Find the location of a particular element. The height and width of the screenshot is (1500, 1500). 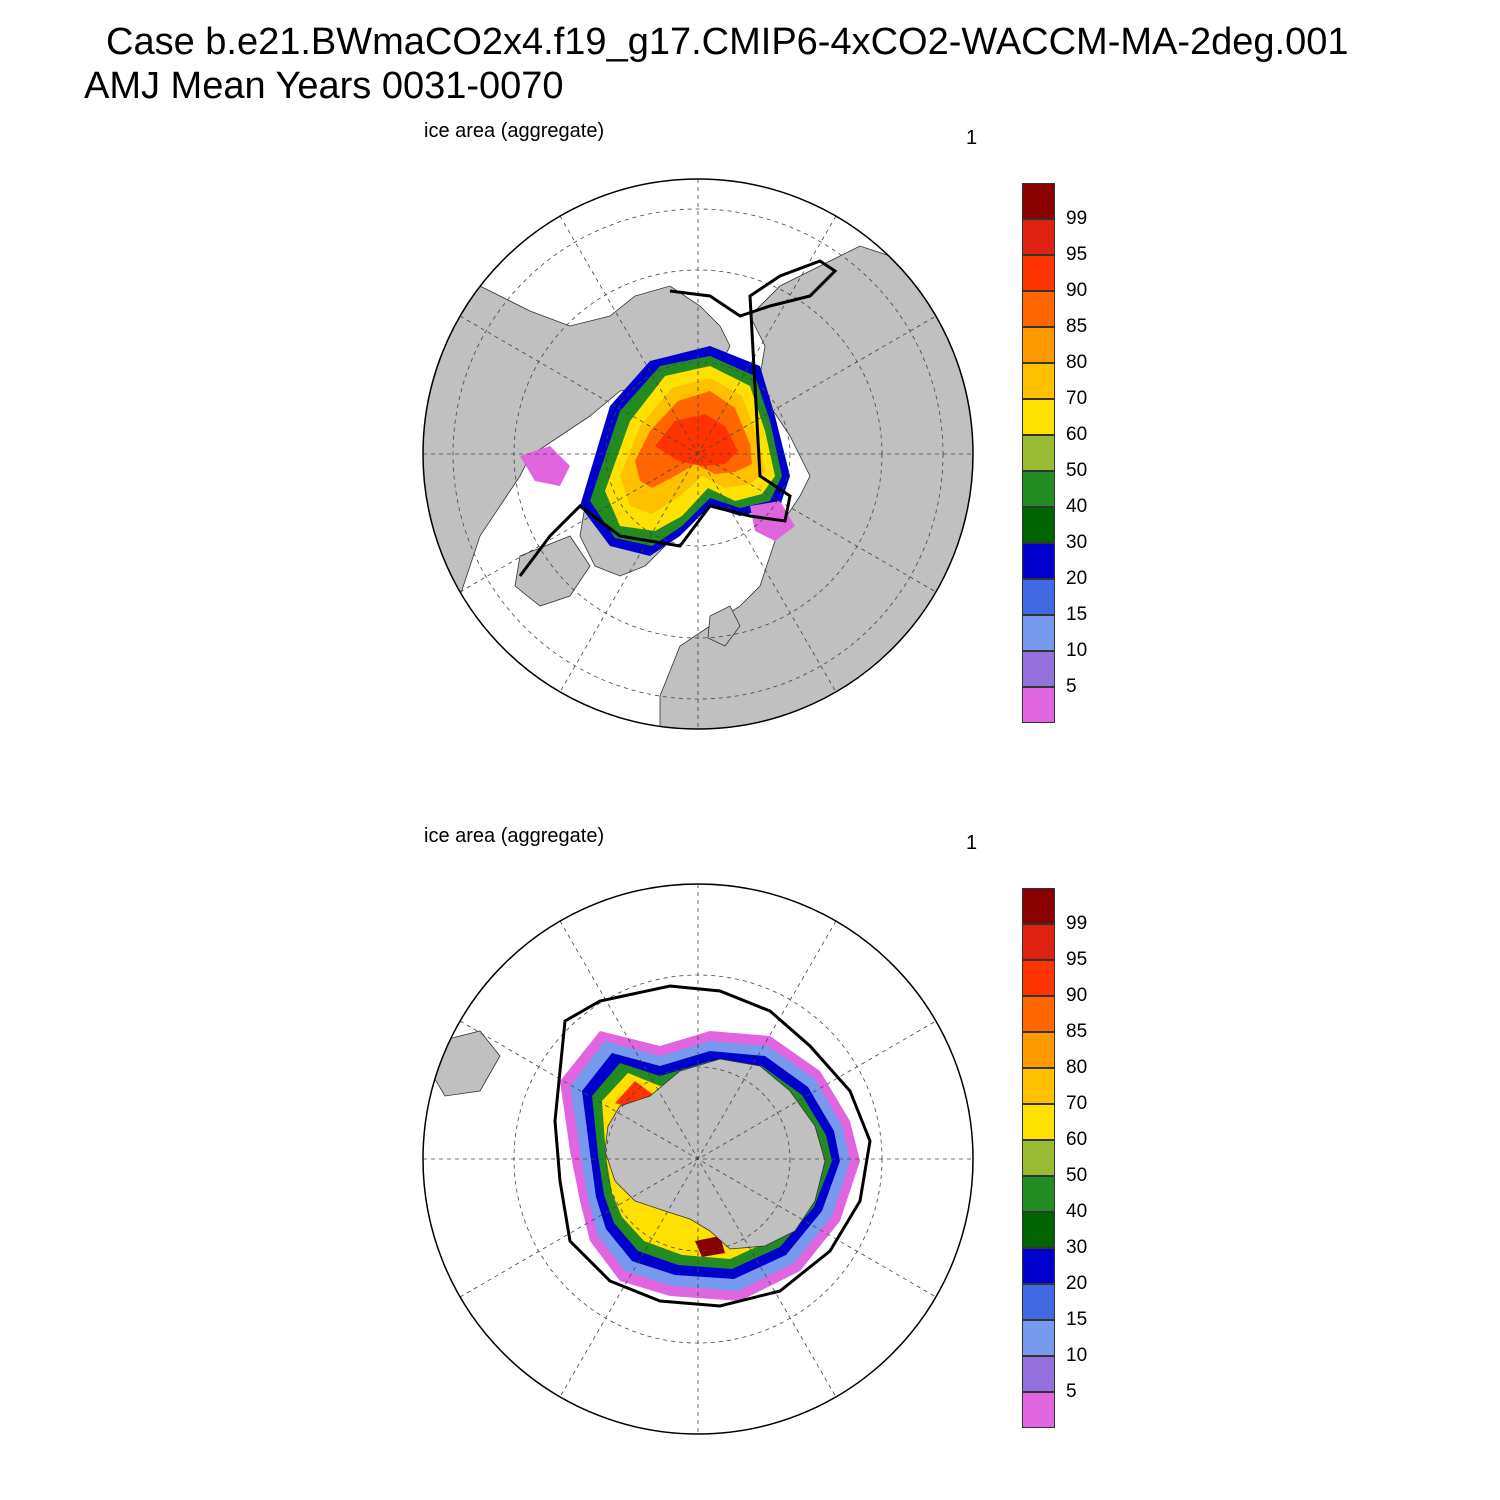

north-ice-edge-line is located at coordinates (678, 418).